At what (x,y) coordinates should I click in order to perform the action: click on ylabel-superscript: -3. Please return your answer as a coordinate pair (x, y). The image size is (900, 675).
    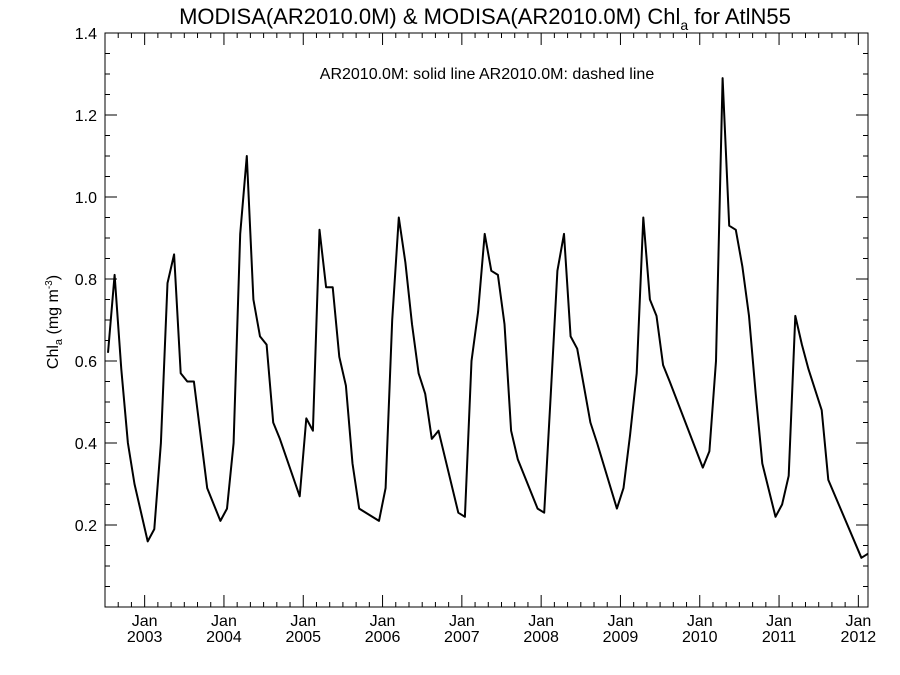
    Looking at the image, I should click on (49, 284).